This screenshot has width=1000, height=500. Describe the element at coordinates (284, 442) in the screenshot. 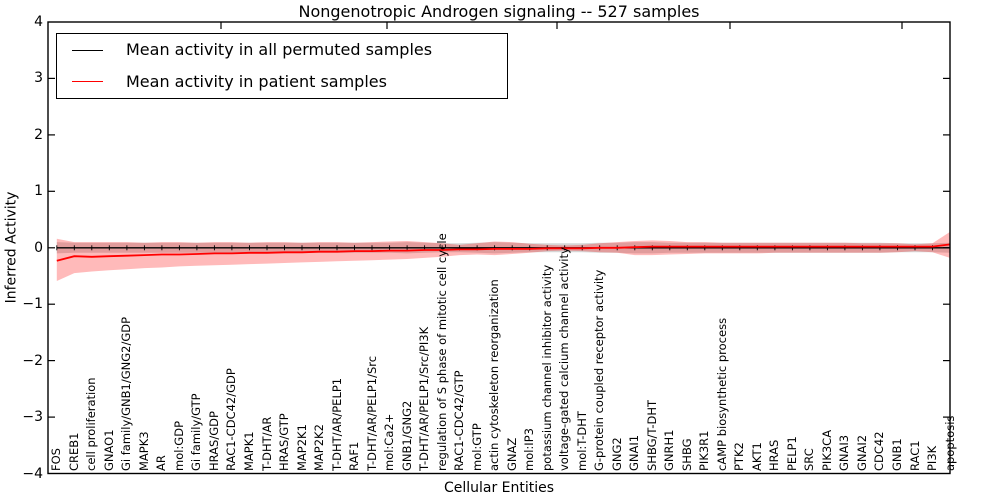

I see `x-tick-label: HRAS/GTP` at that location.